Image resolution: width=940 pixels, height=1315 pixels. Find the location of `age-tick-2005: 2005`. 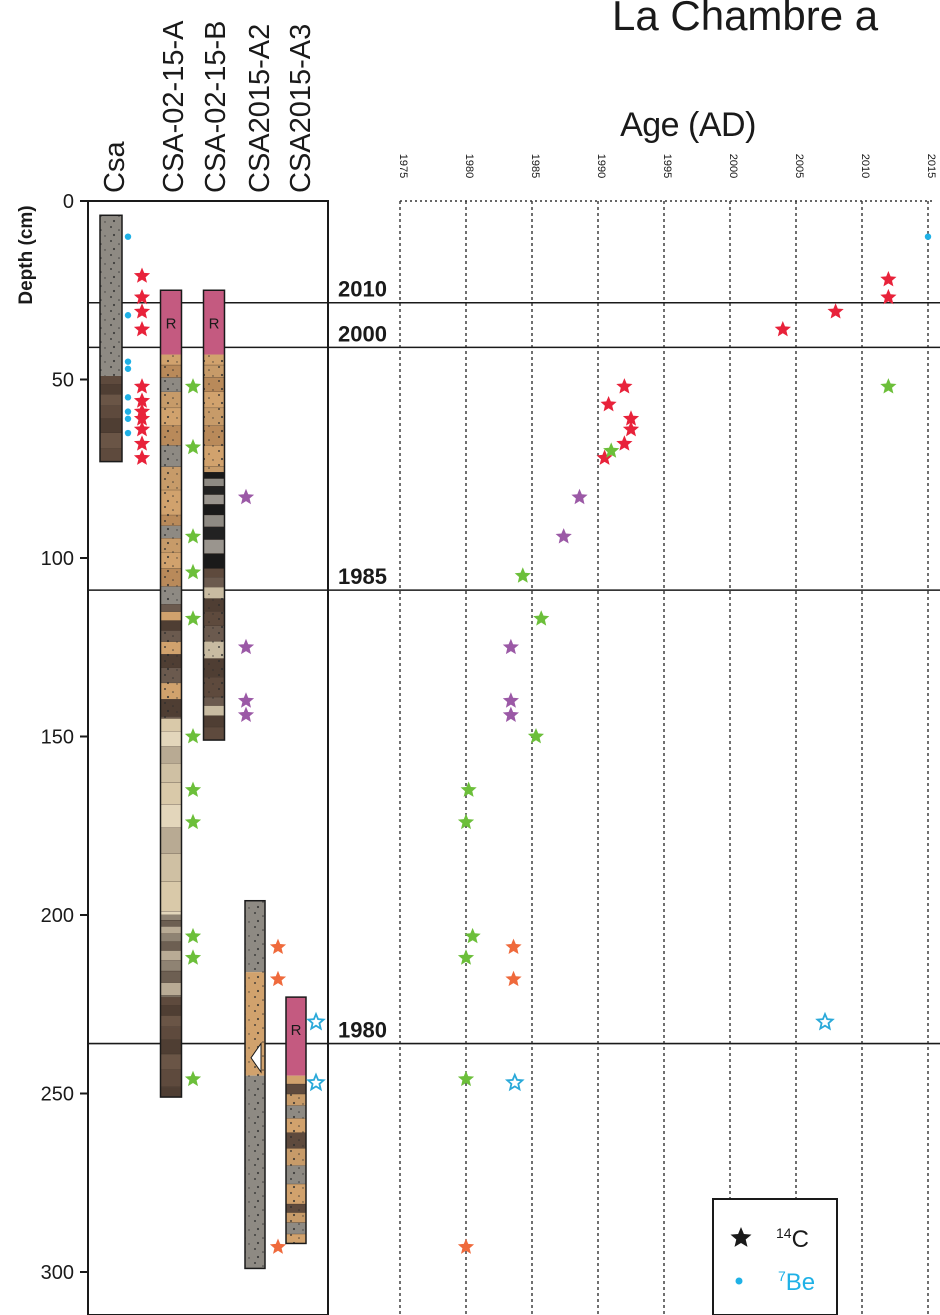

age-tick-2005: 2005 is located at coordinates (799, 166).